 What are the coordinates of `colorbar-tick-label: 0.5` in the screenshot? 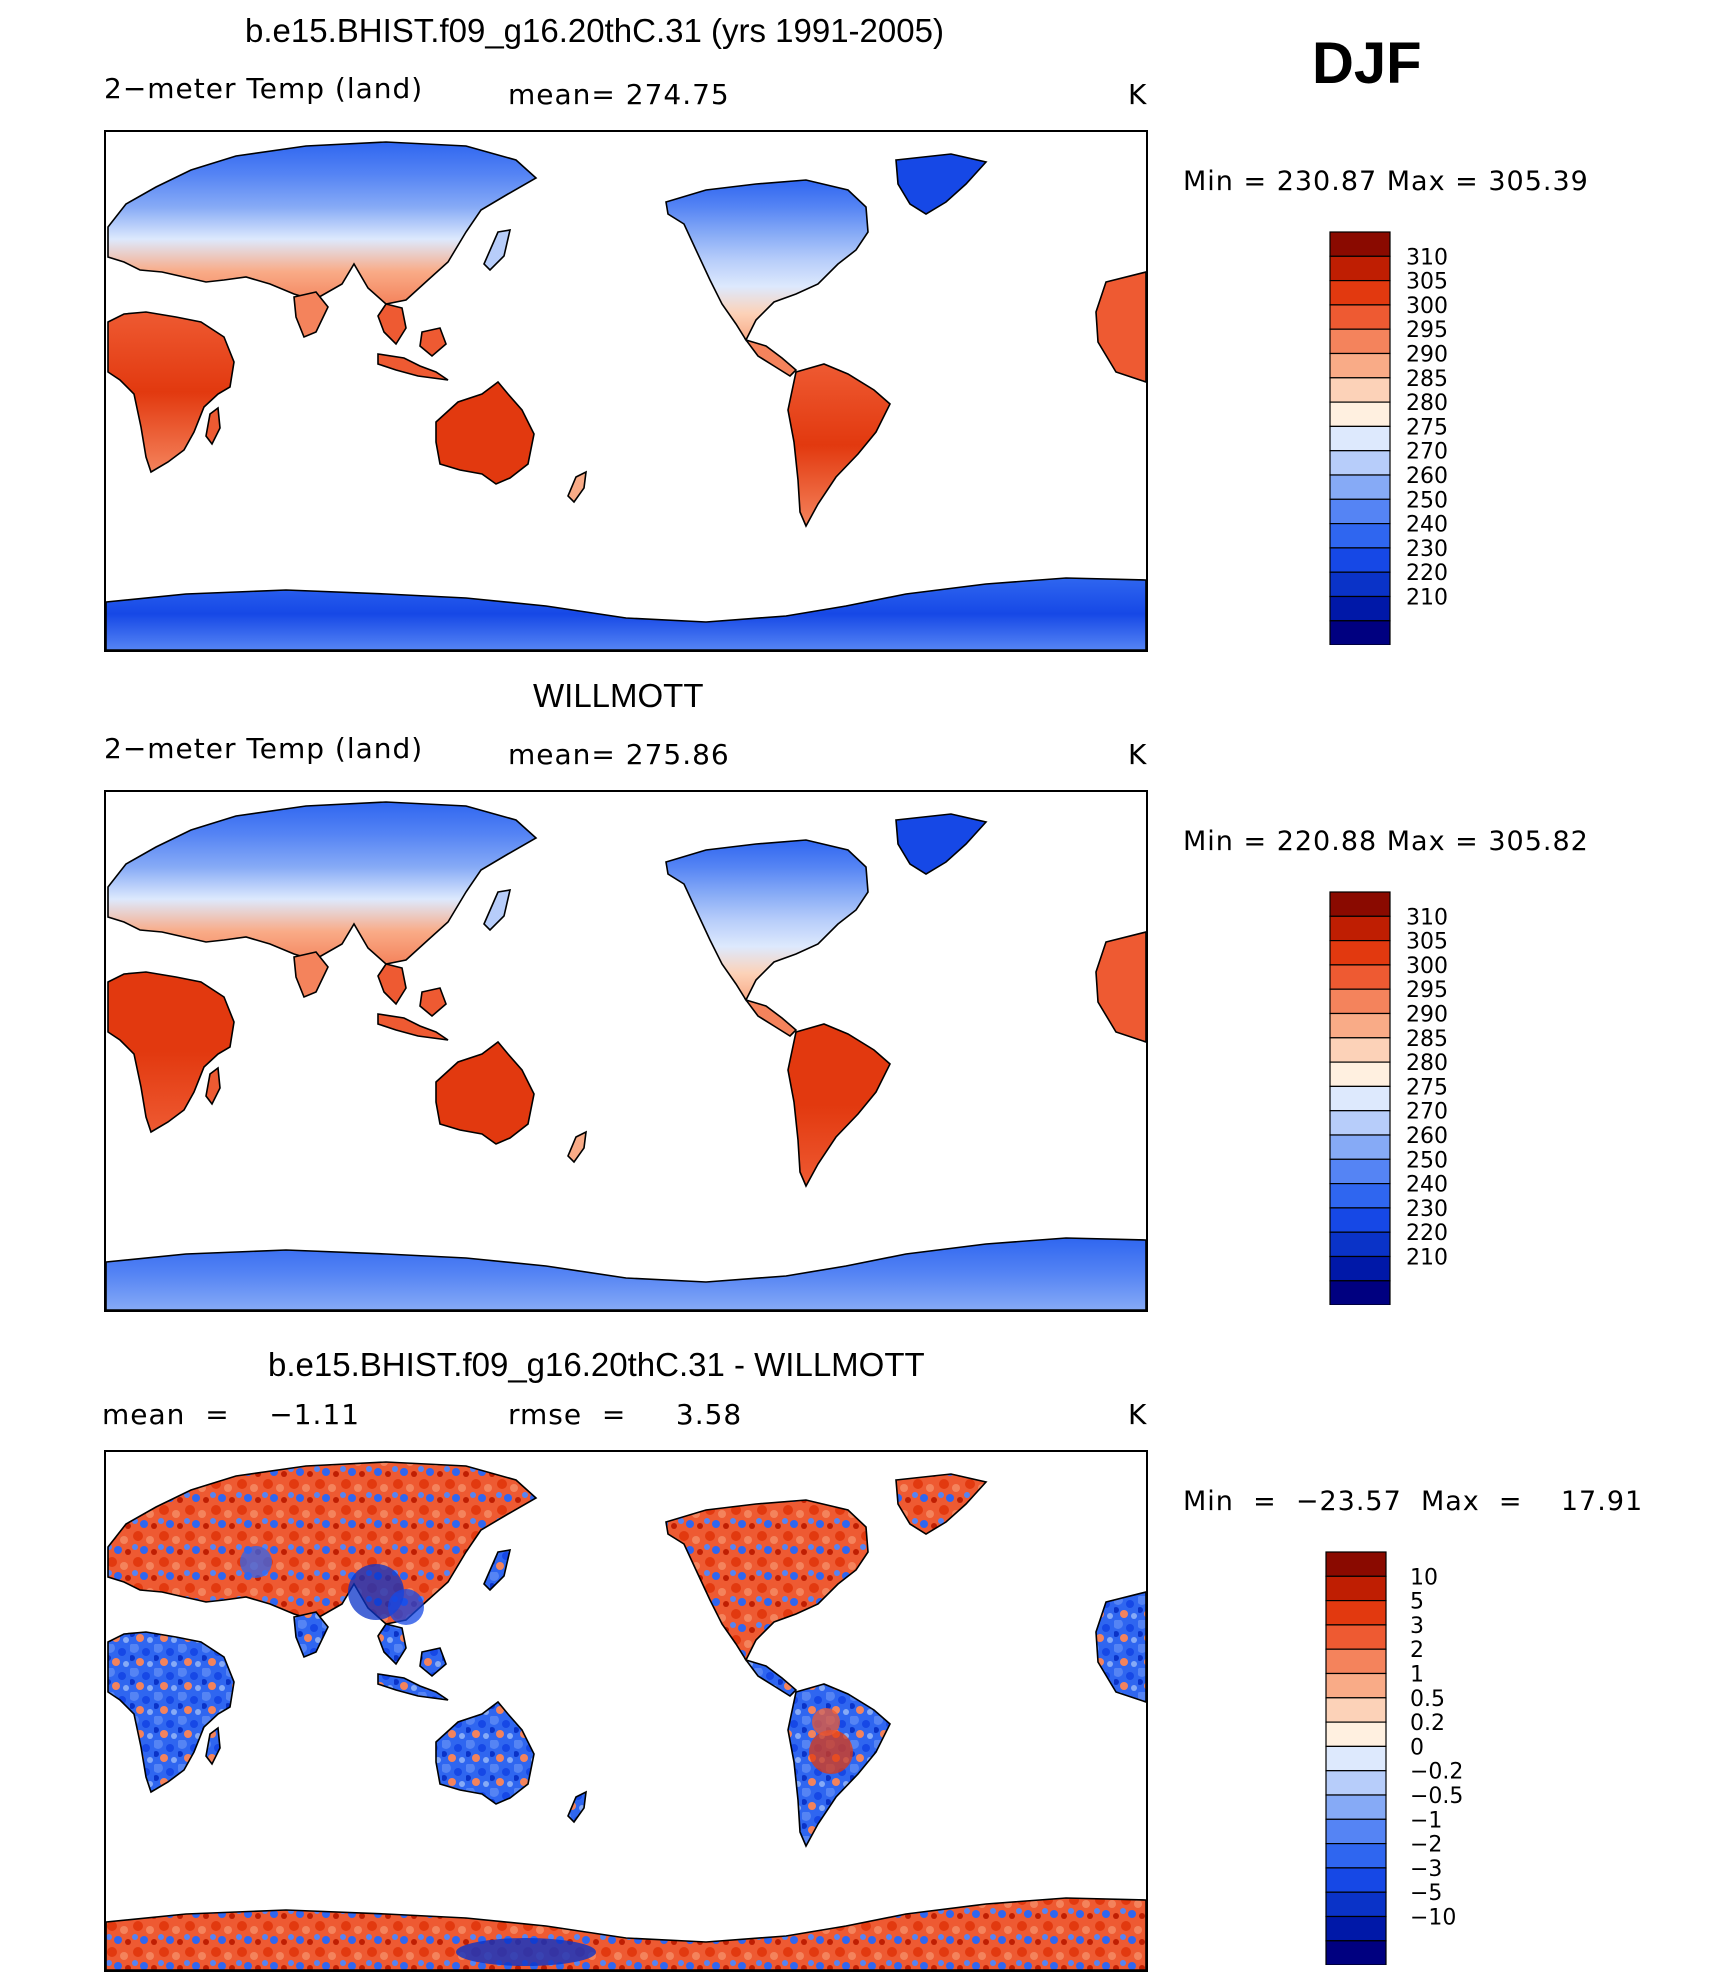 It's located at (1427, 1699).